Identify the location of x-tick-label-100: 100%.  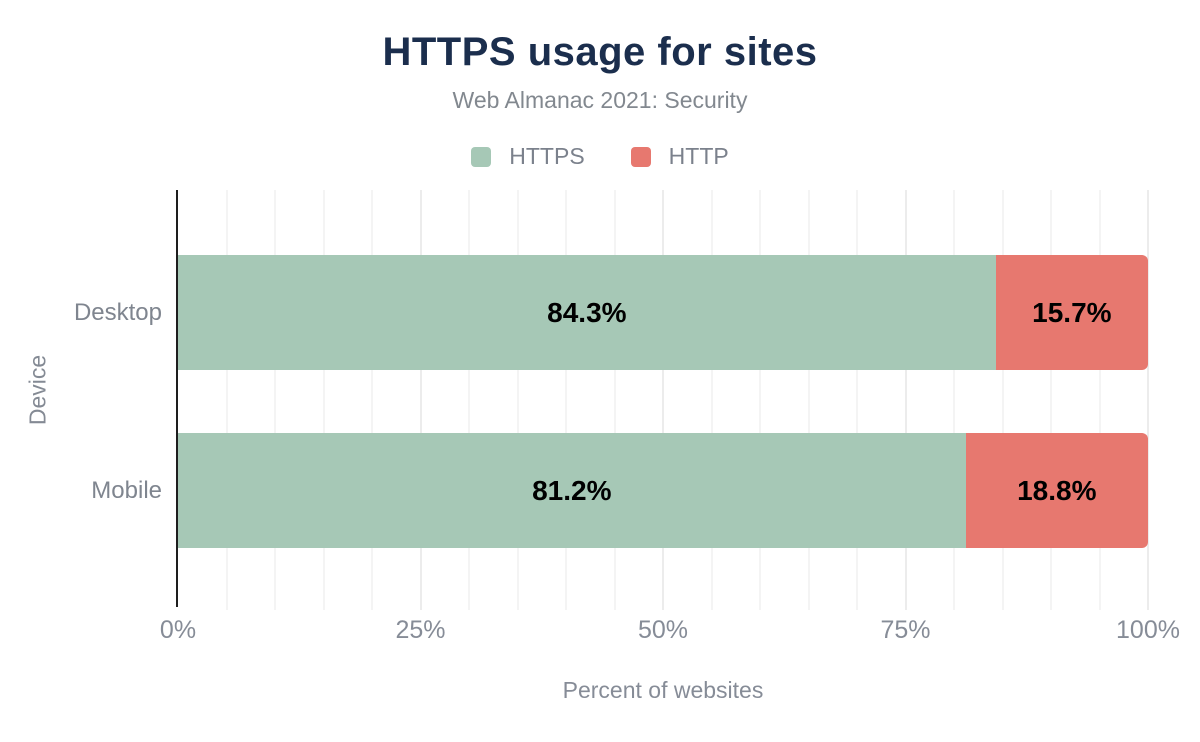
(1148, 630).